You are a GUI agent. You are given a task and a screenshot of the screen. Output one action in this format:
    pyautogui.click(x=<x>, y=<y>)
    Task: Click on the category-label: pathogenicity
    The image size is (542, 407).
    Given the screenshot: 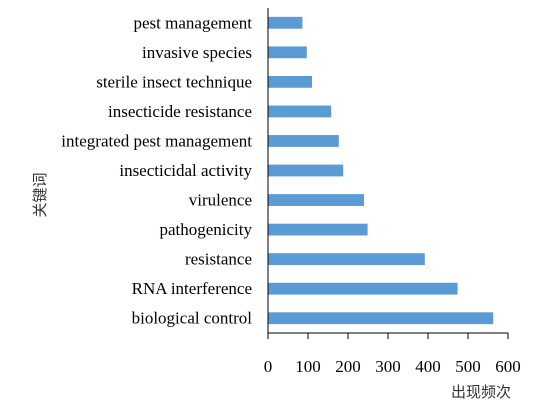 What is the action you would take?
    pyautogui.click(x=205, y=229)
    